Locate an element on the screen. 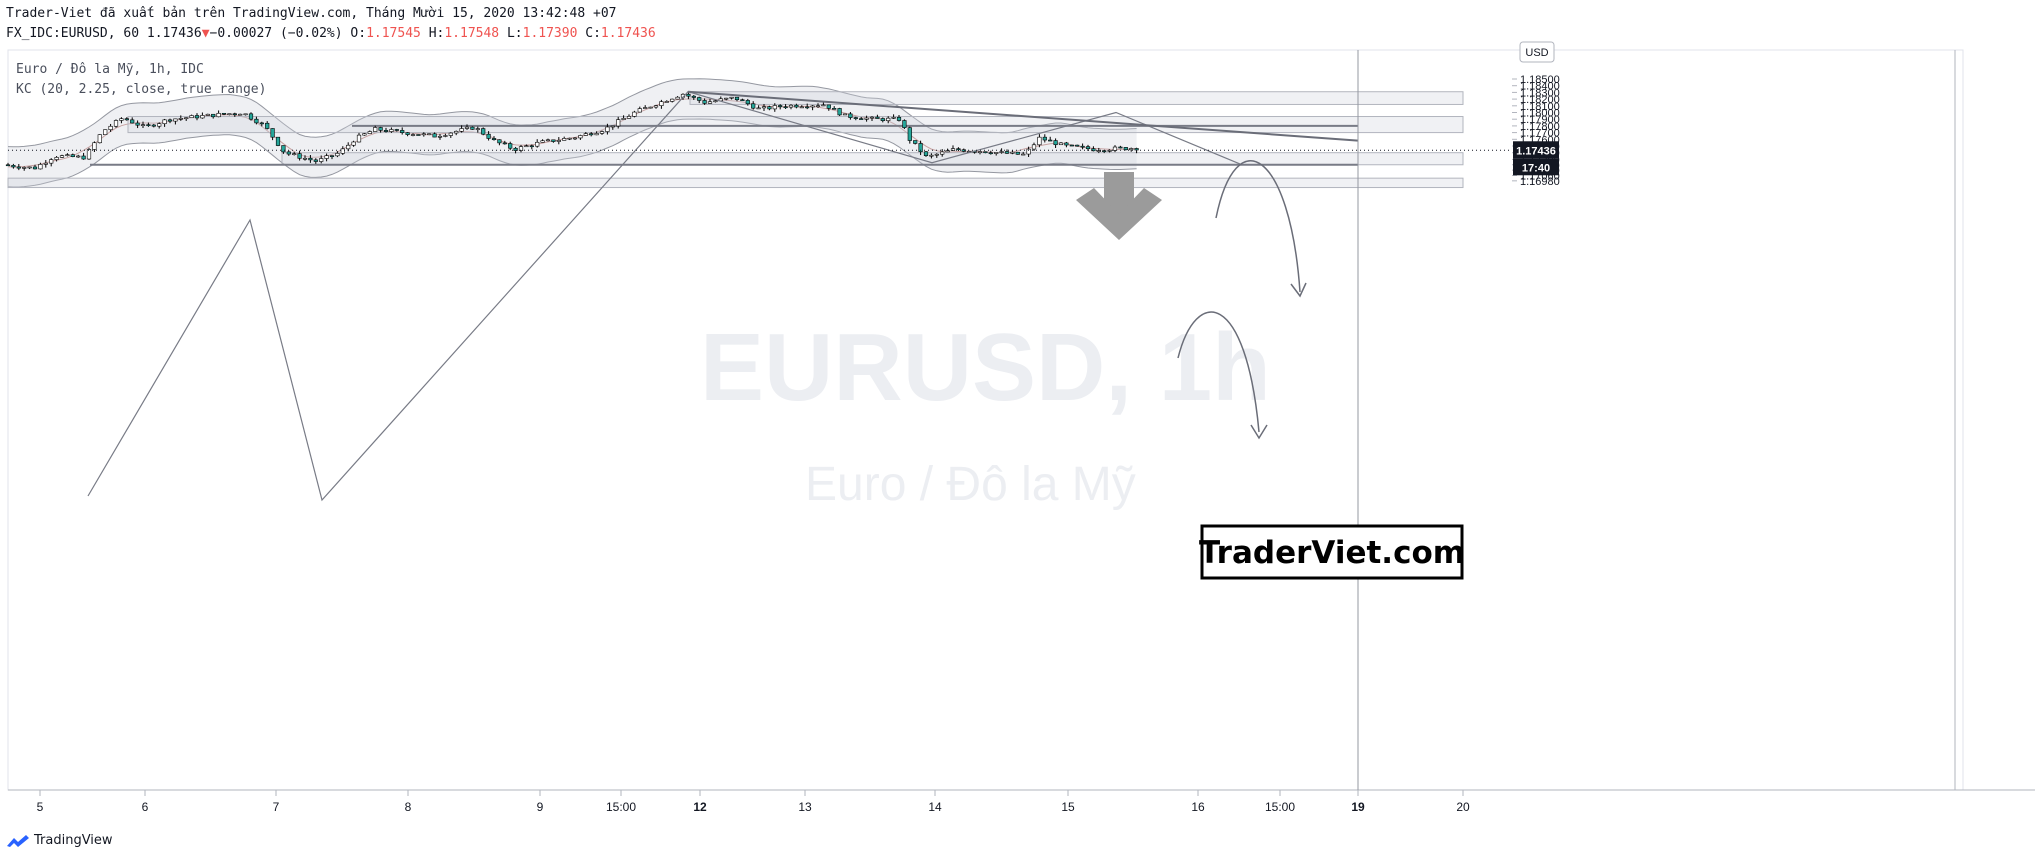  close-value: 1.17436 is located at coordinates (628, 33).